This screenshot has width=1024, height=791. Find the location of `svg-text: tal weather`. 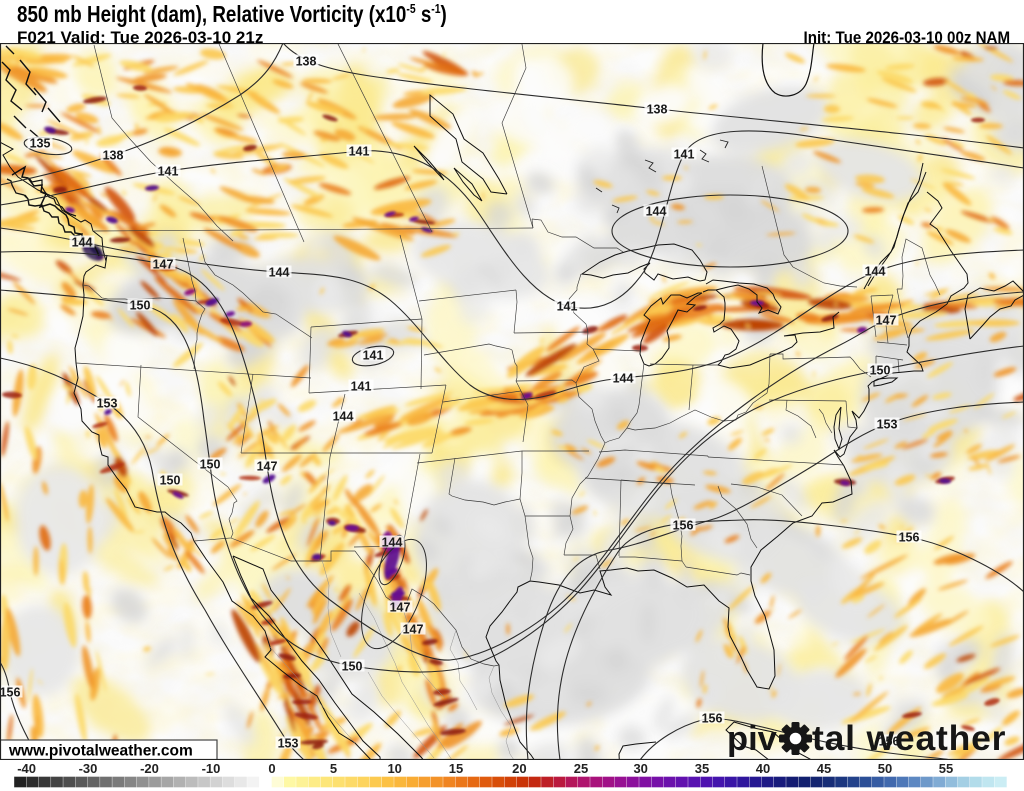

svg-text: tal weather is located at coordinates (909, 738).